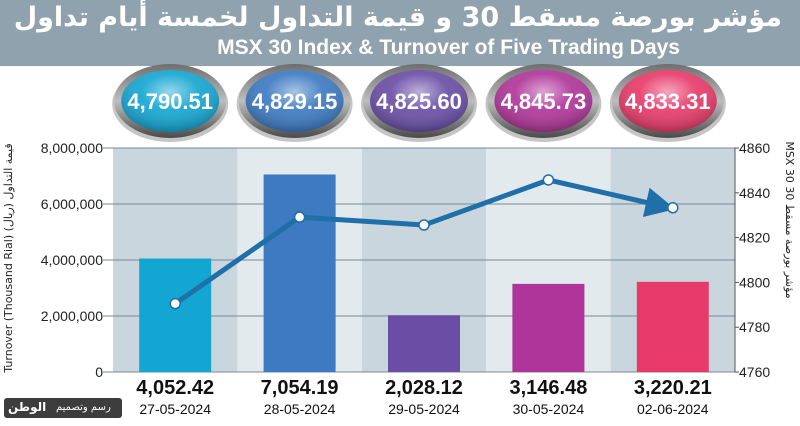 The width and height of the screenshot is (800, 426). I want to click on index-line, so click(361, 242).